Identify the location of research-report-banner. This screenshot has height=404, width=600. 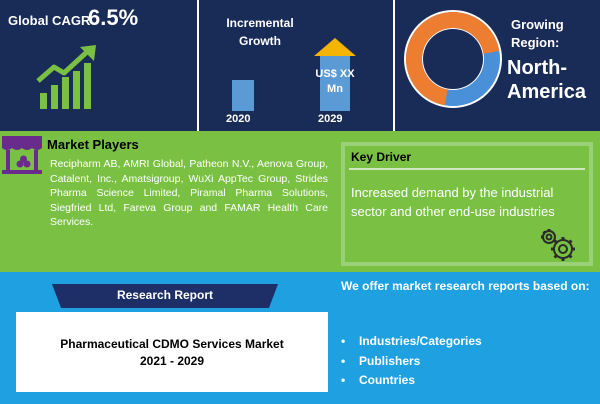
(165, 296).